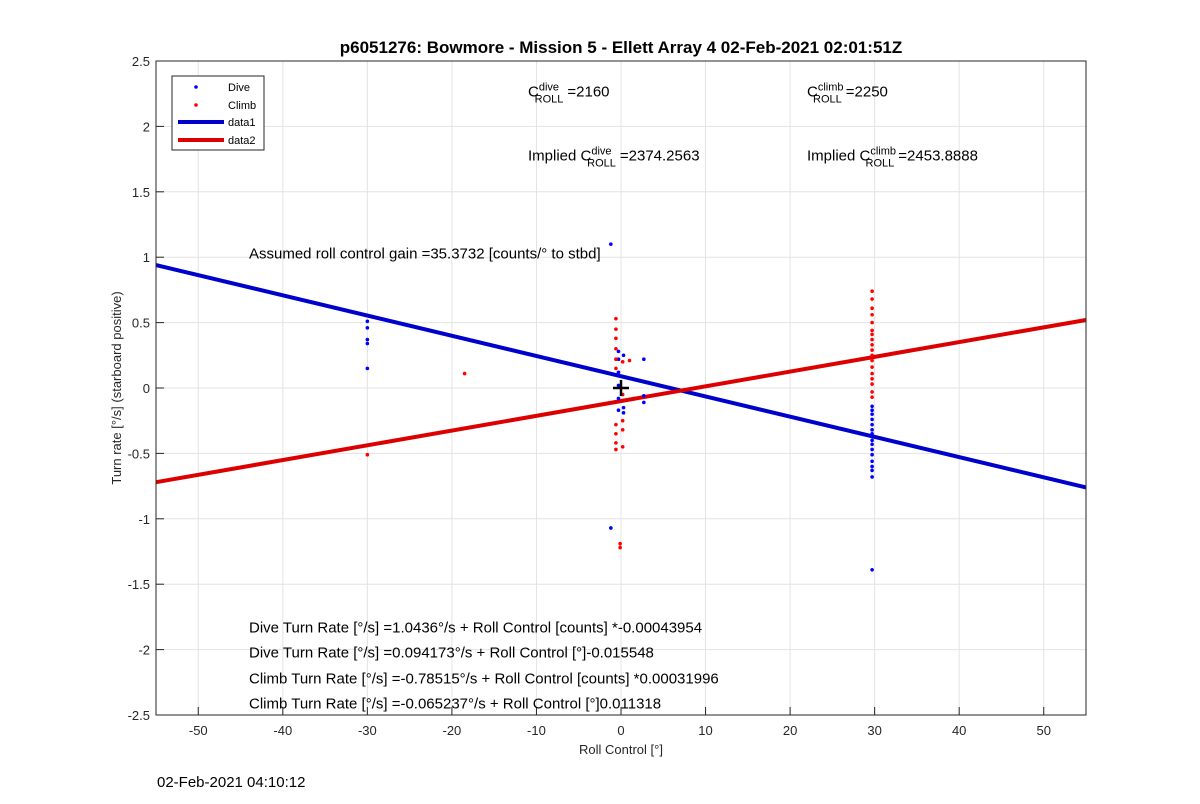 The image size is (1200, 804). I want to click on x-axis-label: Roll Control [°], so click(621, 749).